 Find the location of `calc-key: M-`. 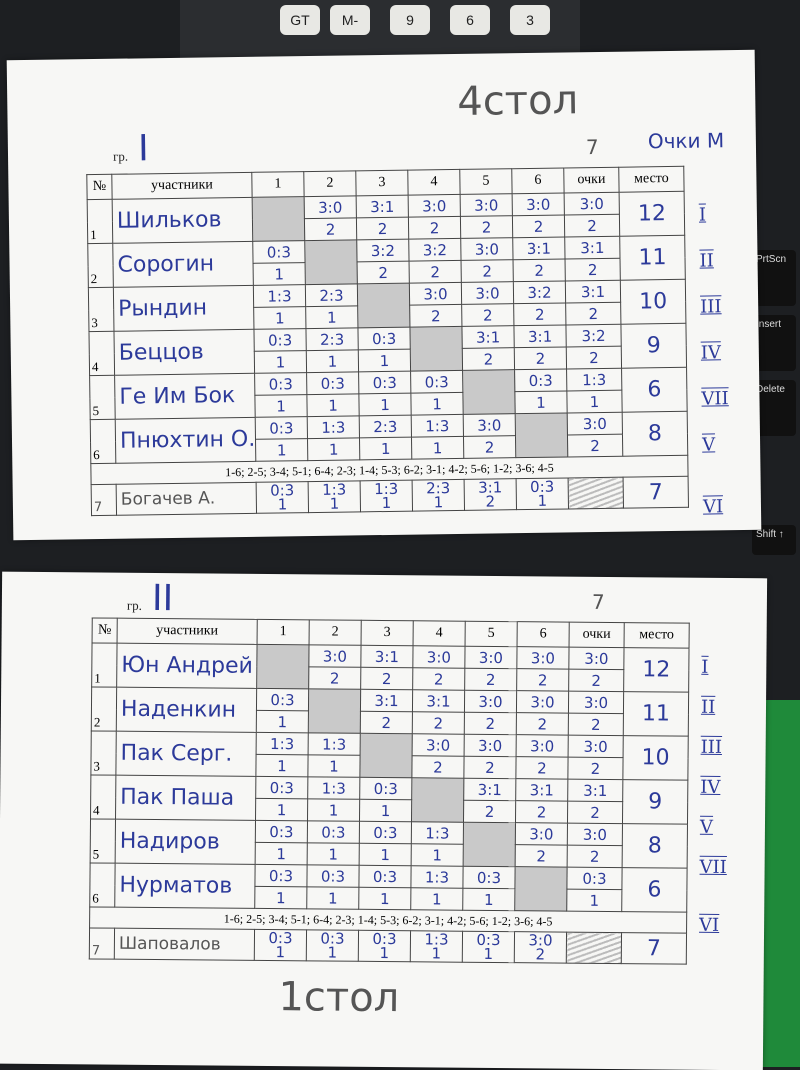

calc-key: M- is located at coordinates (350, 20).